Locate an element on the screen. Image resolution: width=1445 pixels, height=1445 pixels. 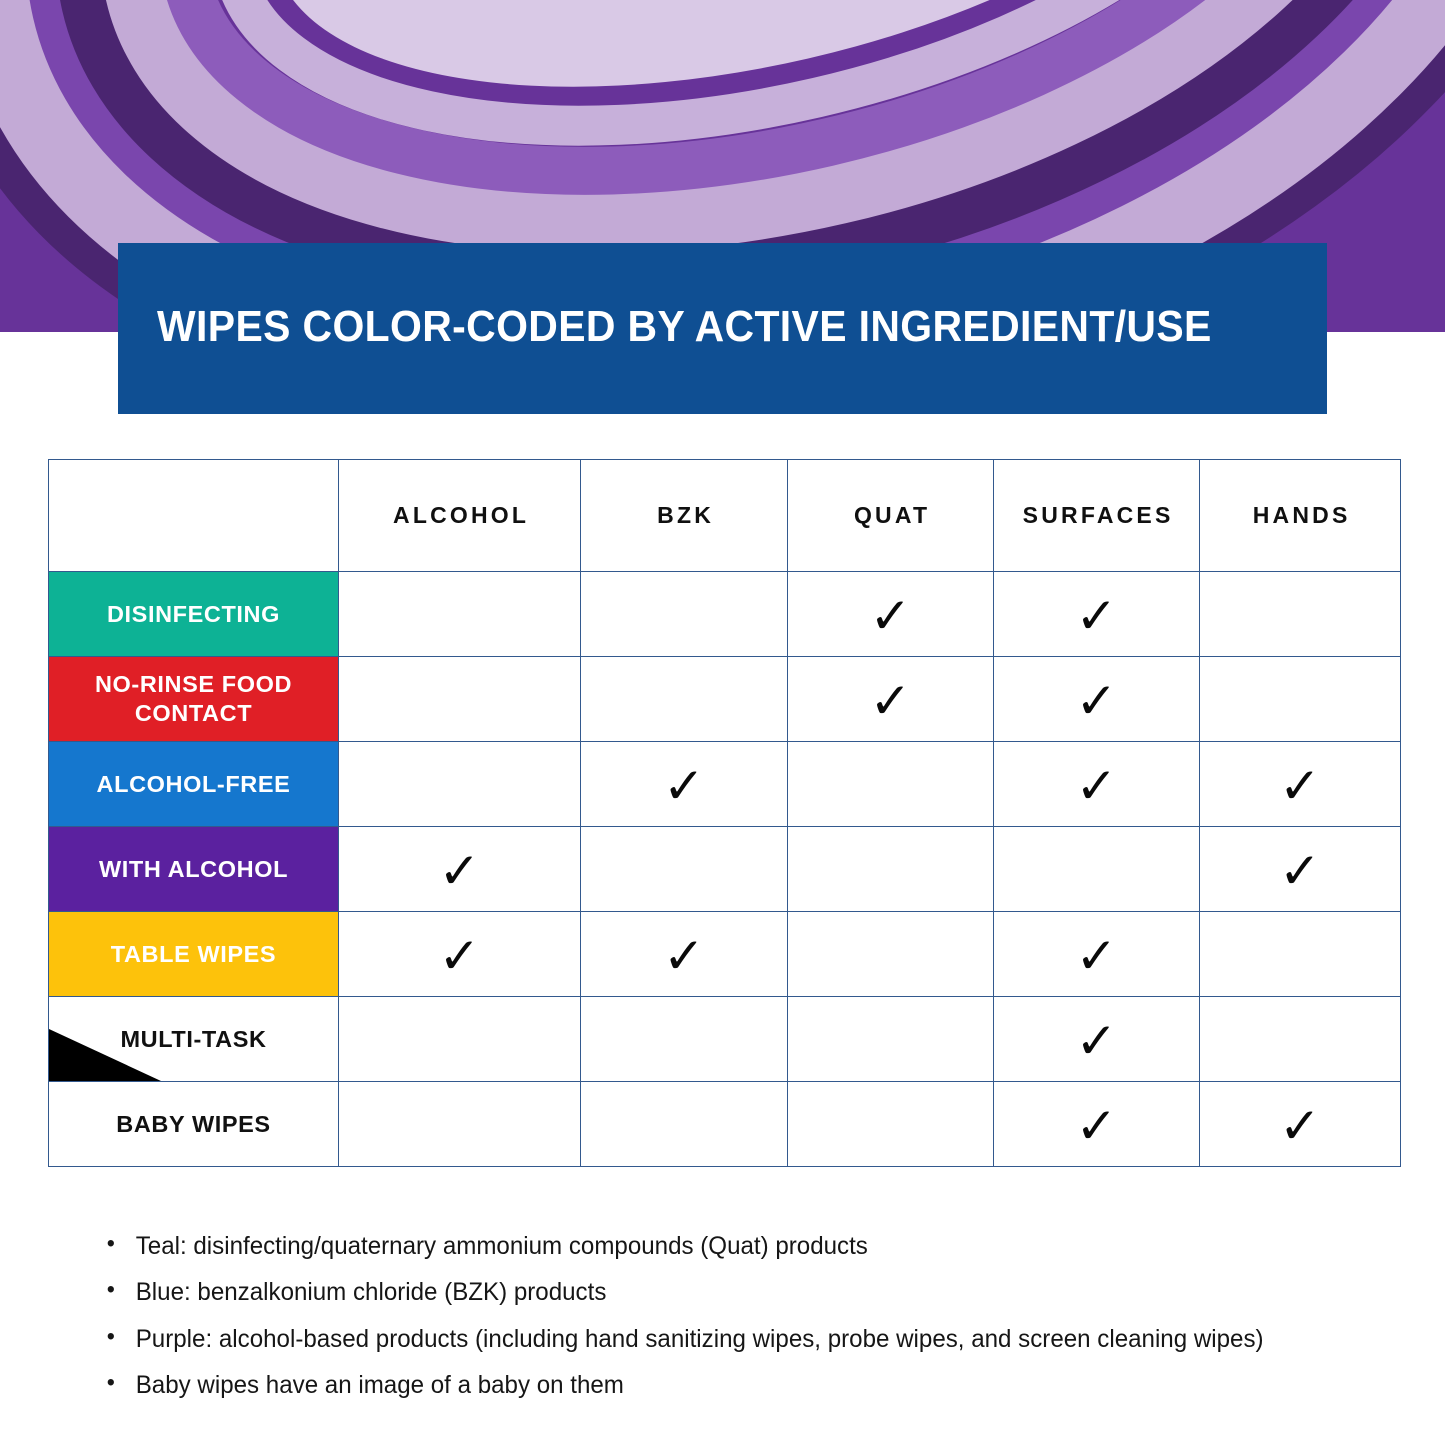
table-row: ALCOHOL-FREE ✓ ✓ ✓ is located at coordinates (724, 784).